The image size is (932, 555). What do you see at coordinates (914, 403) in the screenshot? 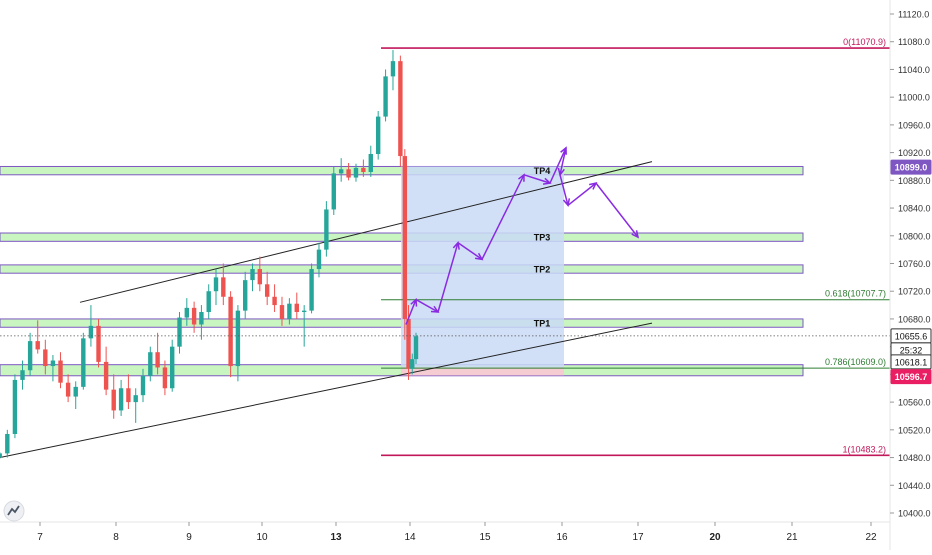
I see `y-tick-label: 10560.0` at bounding box center [914, 403].